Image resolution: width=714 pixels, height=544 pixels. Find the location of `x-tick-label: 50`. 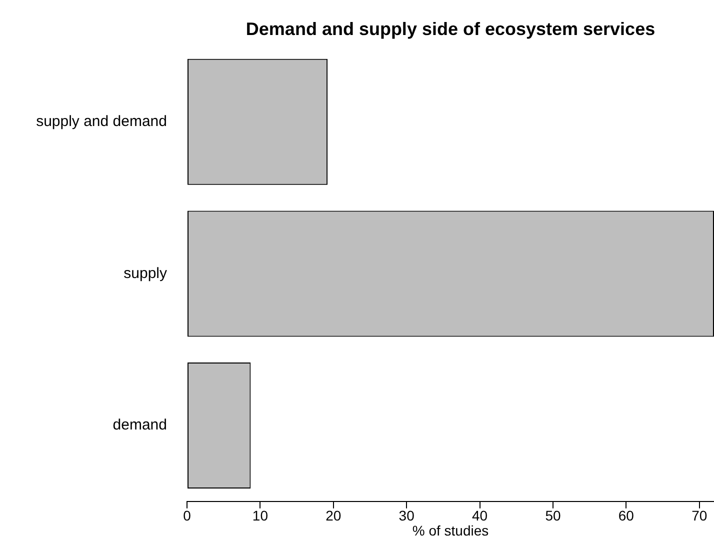

x-tick-label: 50 is located at coordinates (553, 516).